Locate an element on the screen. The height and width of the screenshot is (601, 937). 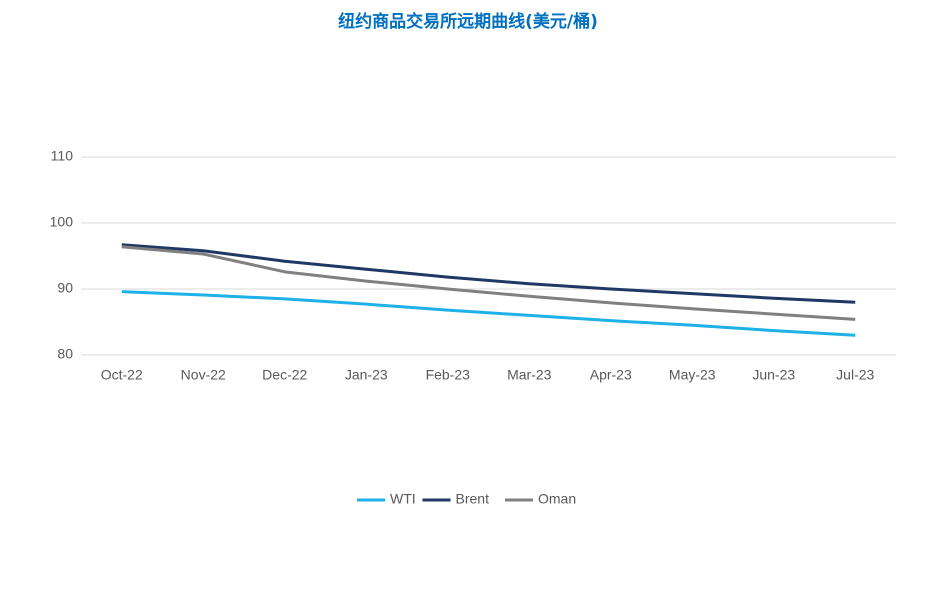
y-tick-label: 90 is located at coordinates (65, 288).